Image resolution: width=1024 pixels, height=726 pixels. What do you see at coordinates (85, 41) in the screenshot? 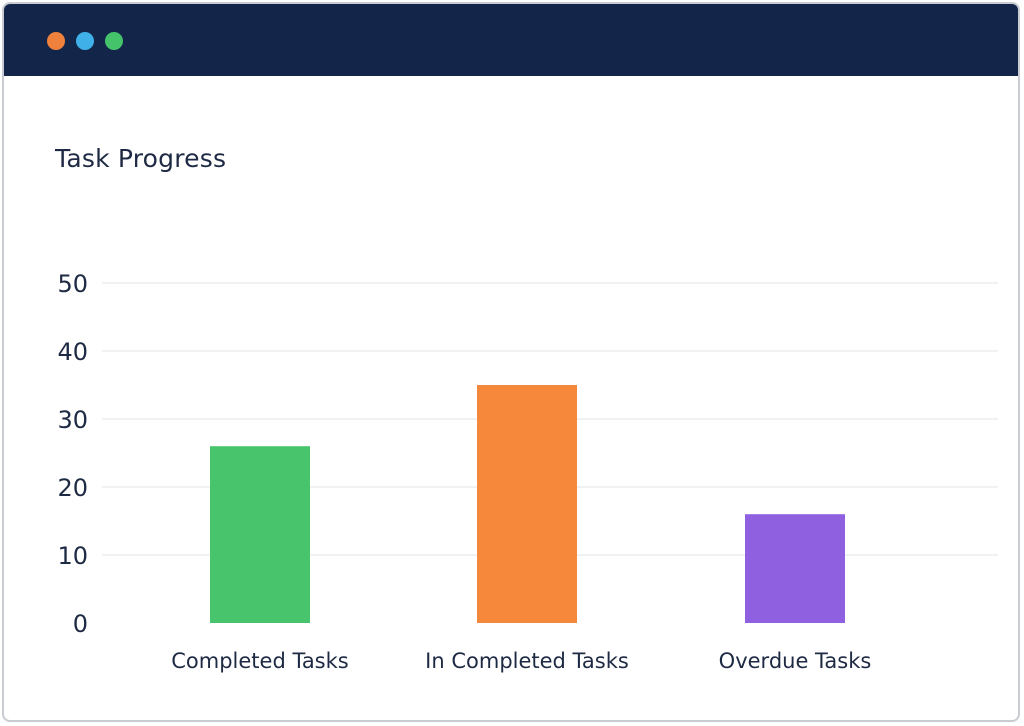
I see `minimize-dot` at bounding box center [85, 41].